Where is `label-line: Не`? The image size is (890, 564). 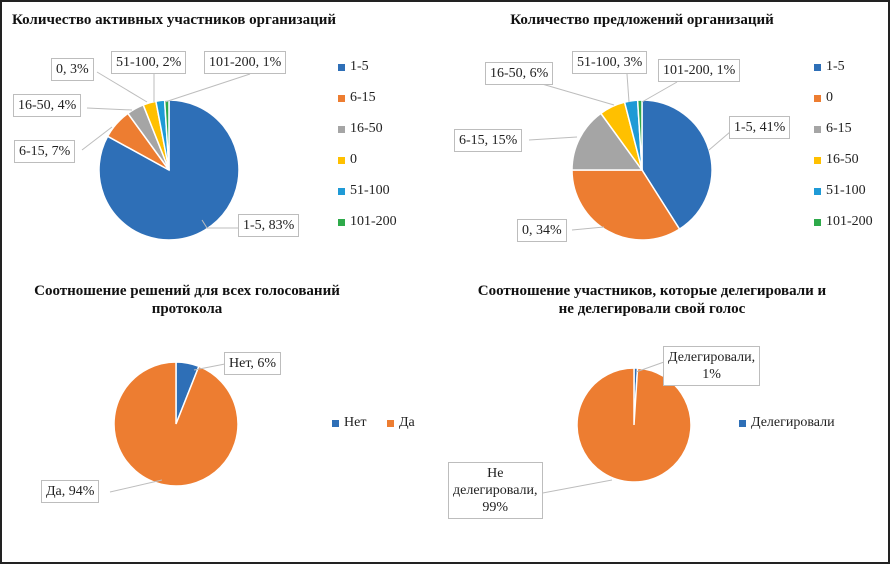
label-line: Не is located at coordinates (495, 473).